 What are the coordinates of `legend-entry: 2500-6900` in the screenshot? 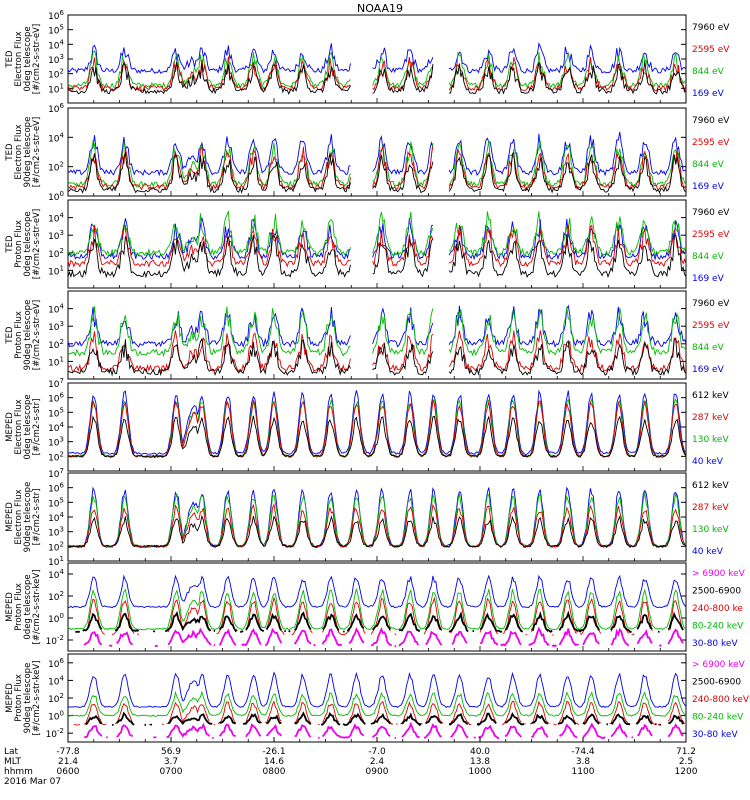 It's located at (716, 591).